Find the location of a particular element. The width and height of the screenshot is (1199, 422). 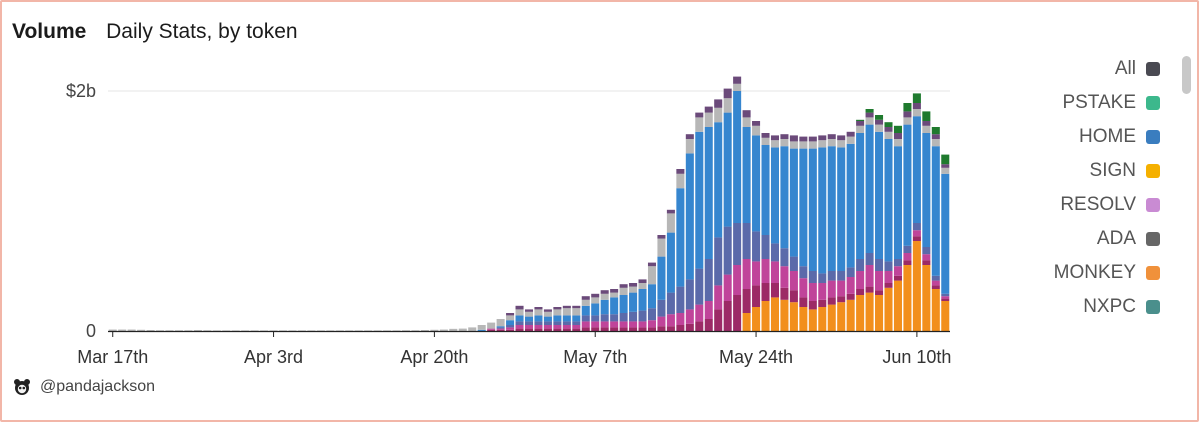

legend-scrollbar is located at coordinates (1186, 75).